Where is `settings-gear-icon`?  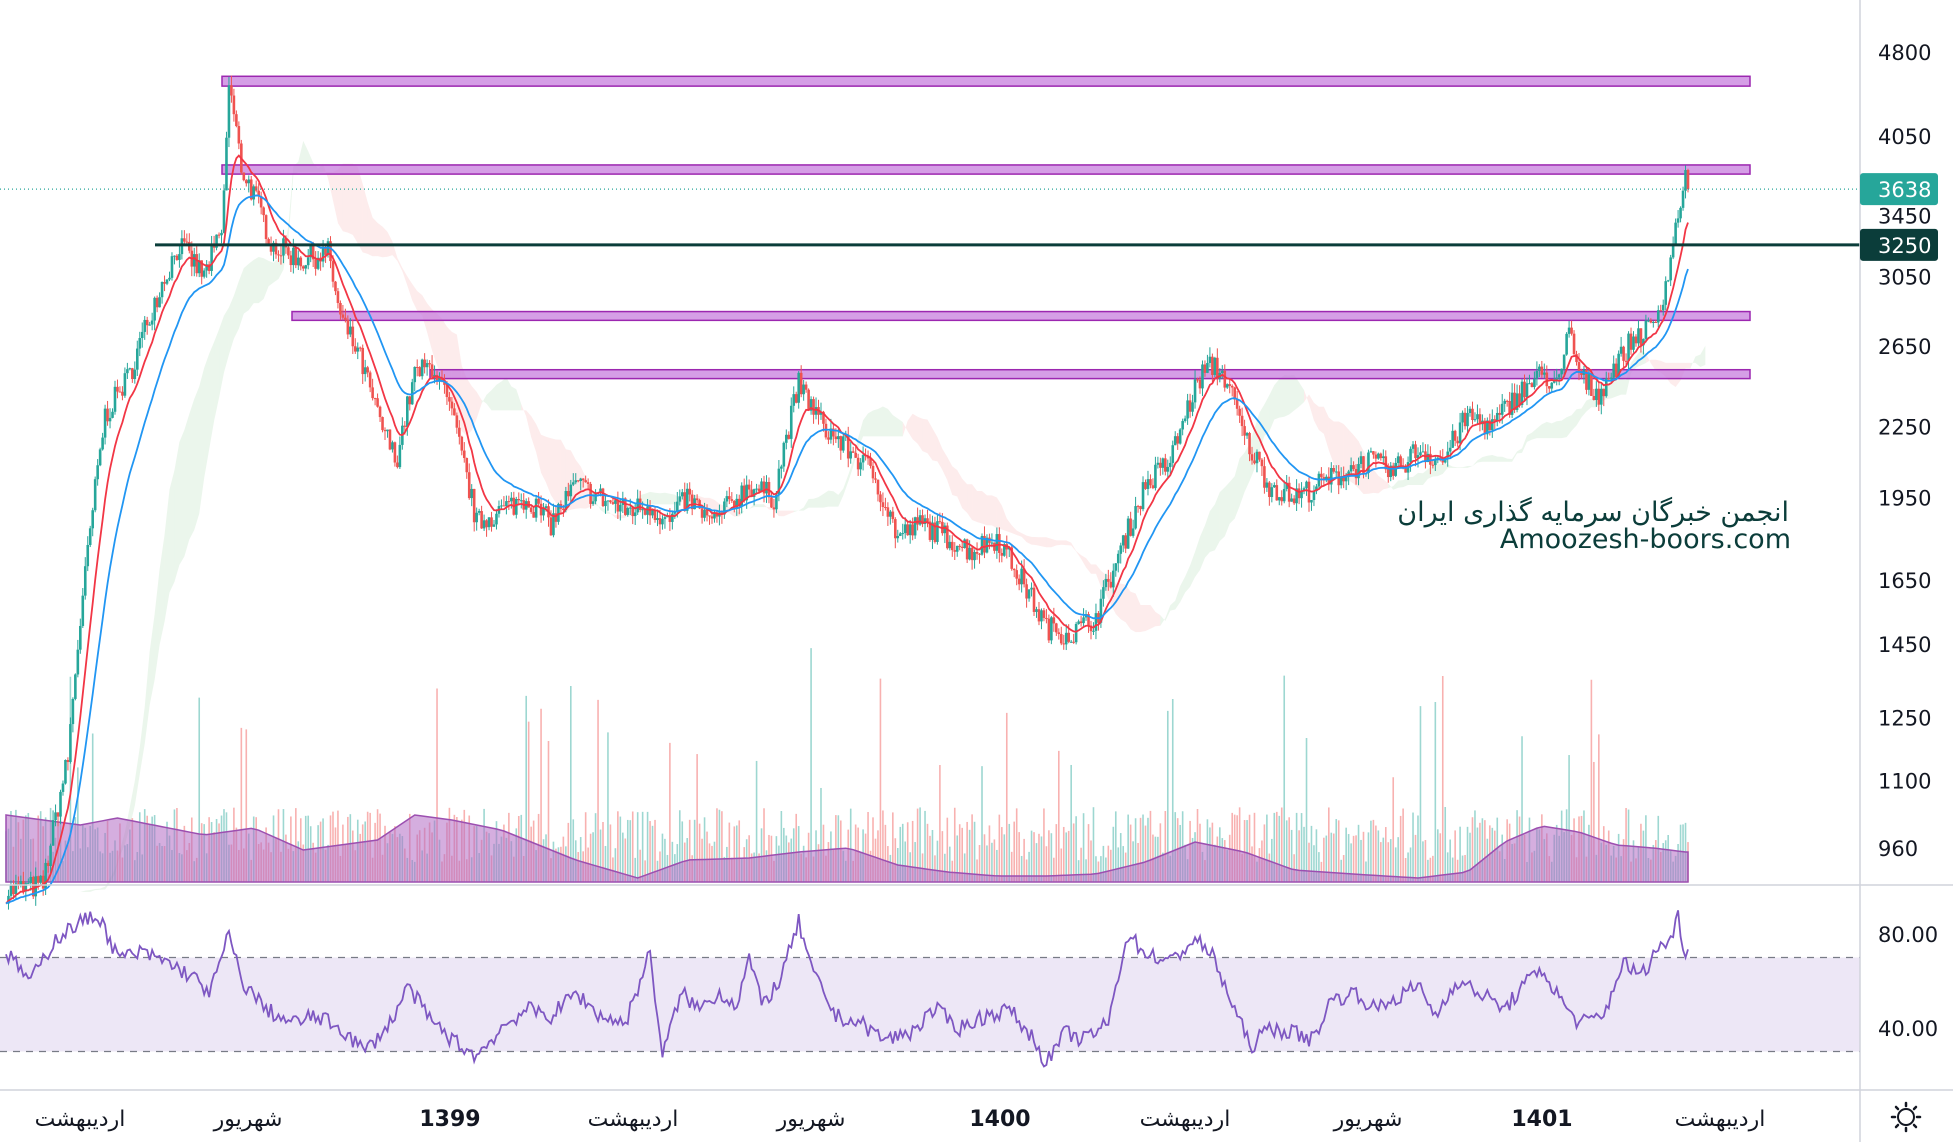
settings-gear-icon is located at coordinates (1906, 1117).